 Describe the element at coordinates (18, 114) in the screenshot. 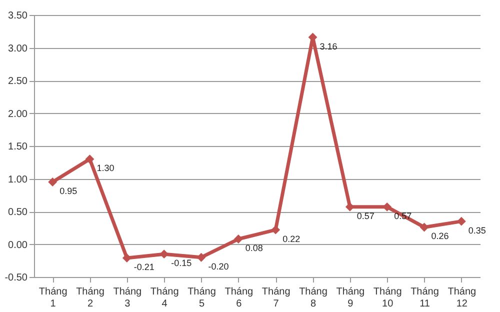

I see `y-tick-label: 2.00` at that location.